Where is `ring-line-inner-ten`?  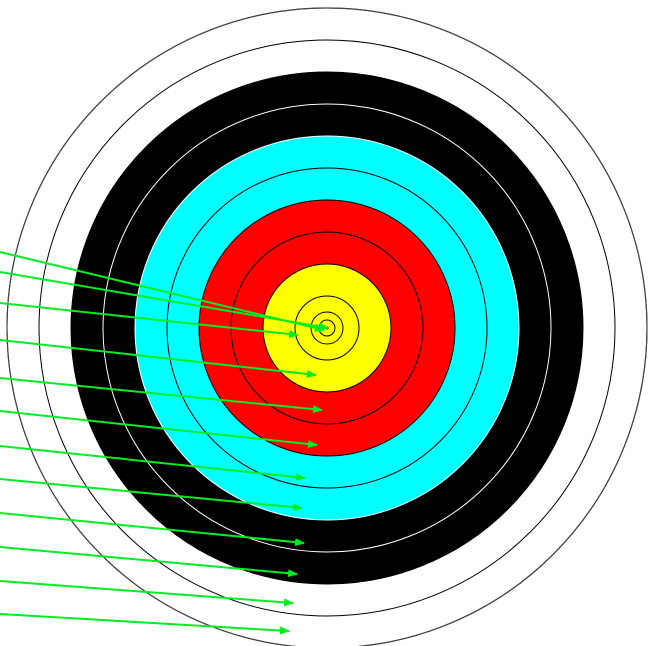 ring-line-inner-ten is located at coordinates (327, 328).